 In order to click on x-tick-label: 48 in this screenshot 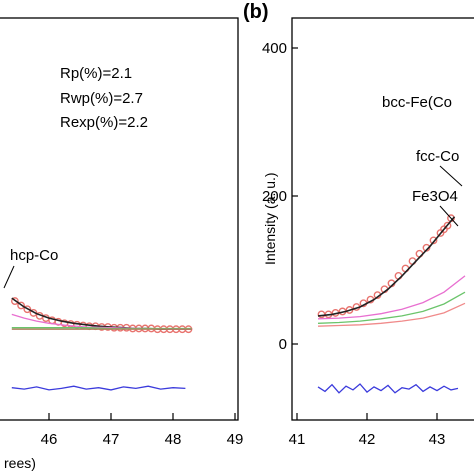, I will do `click(173, 439)`.